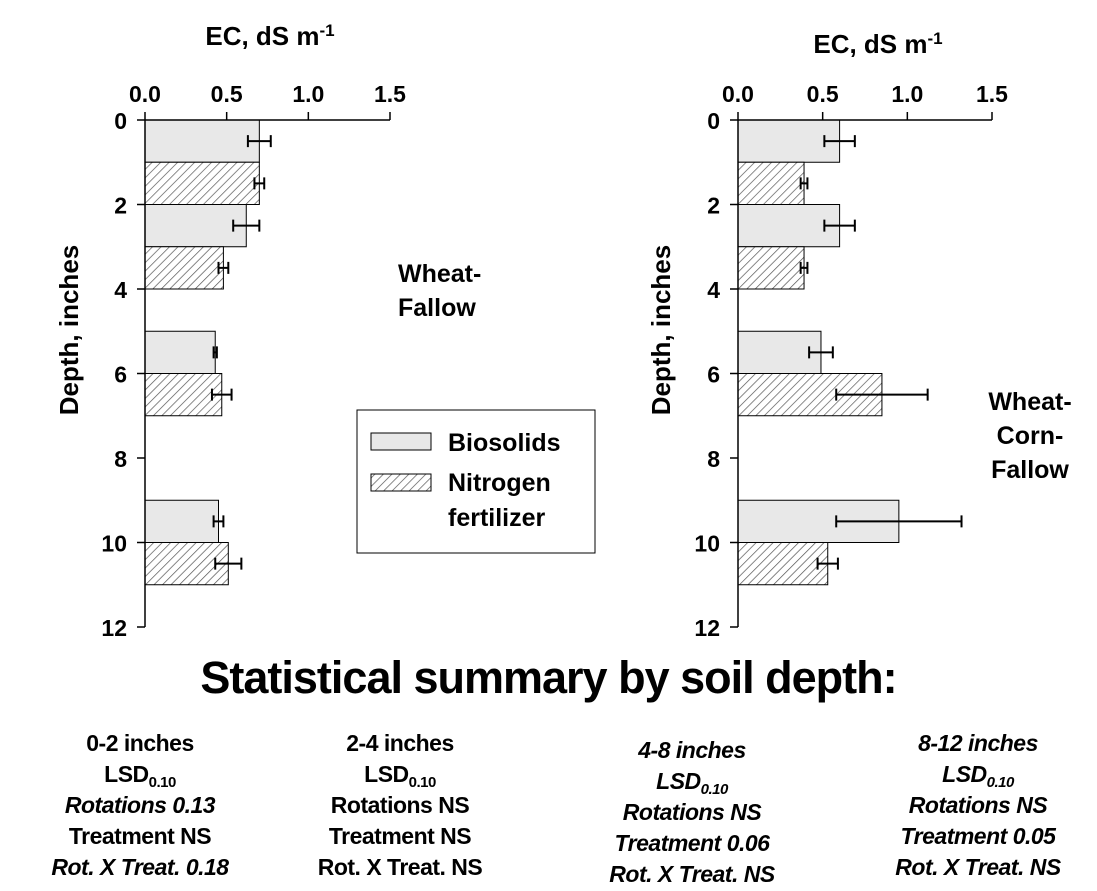 The width and height of the screenshot is (1097, 891). I want to click on summary-heading: 0-2 inches, so click(140, 743).